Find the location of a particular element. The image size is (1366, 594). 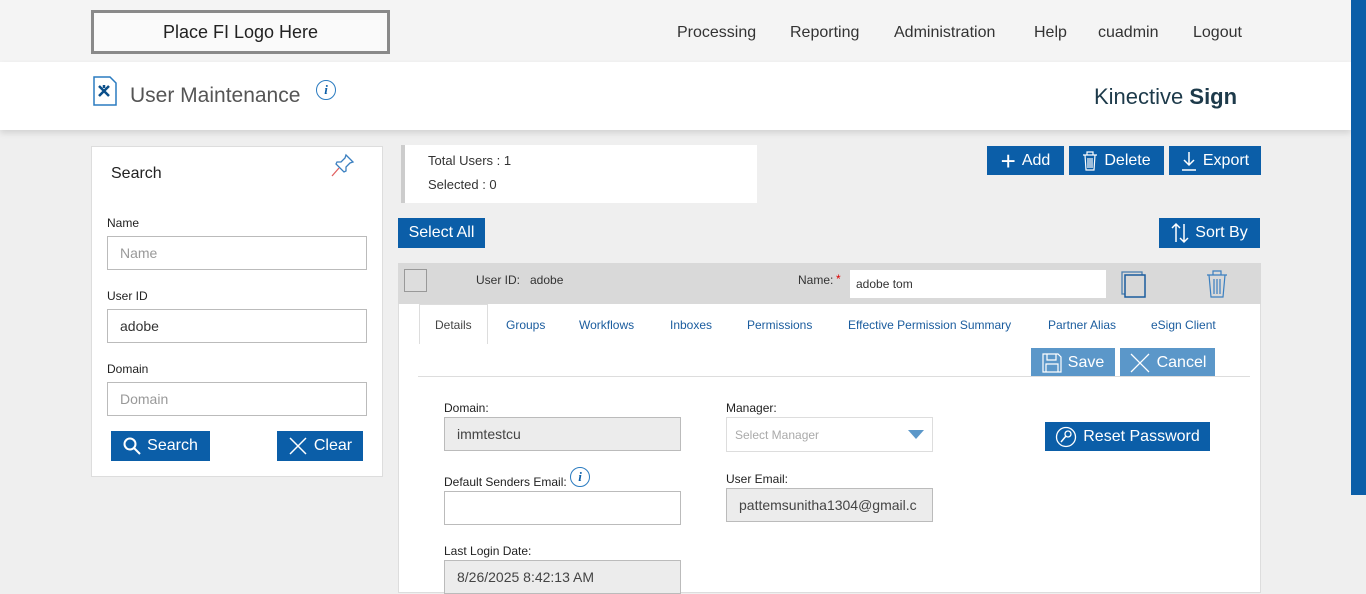

search-icon is located at coordinates (132, 446).